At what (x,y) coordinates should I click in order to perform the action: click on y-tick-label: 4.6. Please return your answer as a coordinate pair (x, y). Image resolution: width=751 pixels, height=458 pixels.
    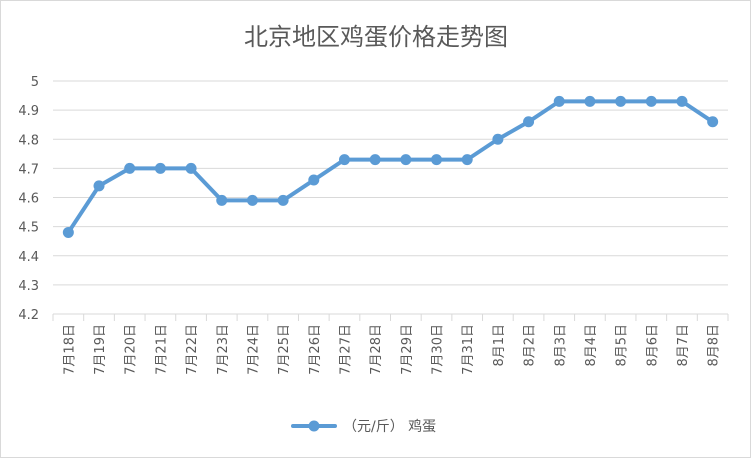
    Looking at the image, I should click on (28, 199).